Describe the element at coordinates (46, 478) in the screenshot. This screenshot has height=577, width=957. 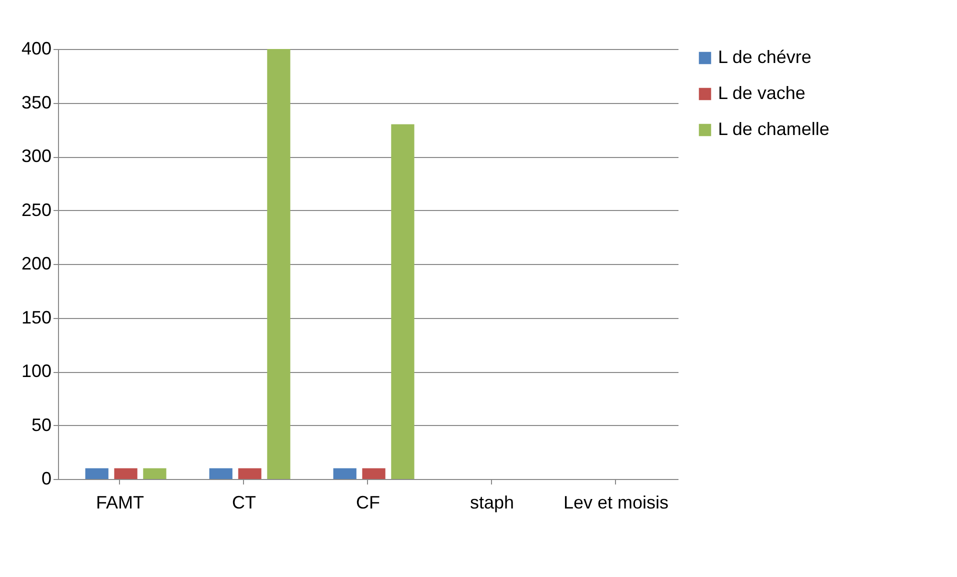
I see `y-tick-label: 0` at that location.